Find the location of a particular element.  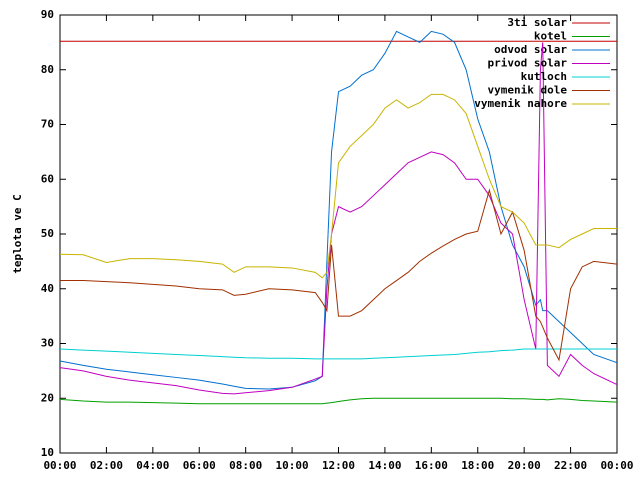

legend-label: vymenik nahore is located at coordinates (520, 103).